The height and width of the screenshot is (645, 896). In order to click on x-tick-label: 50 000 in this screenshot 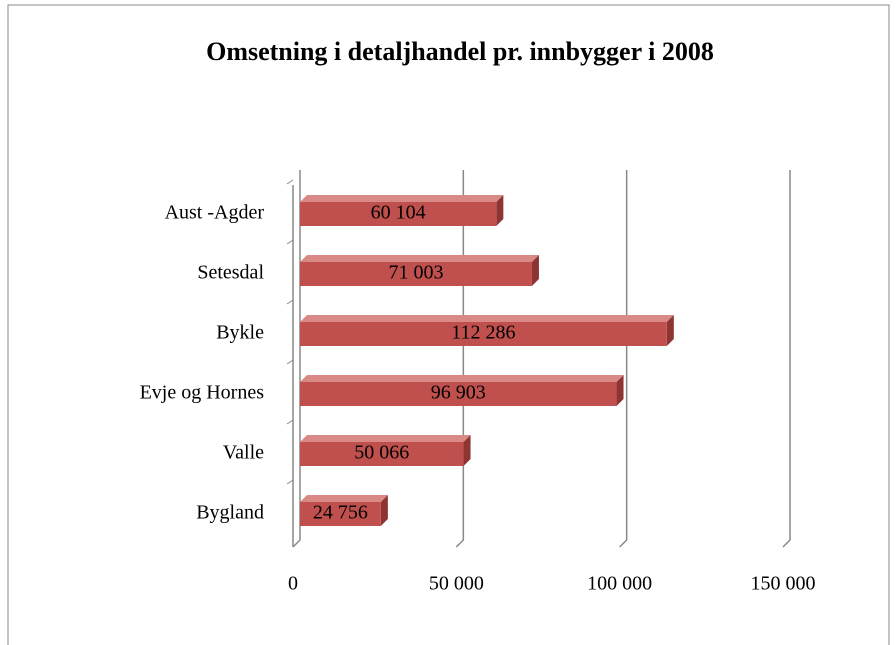, I will do `click(456, 584)`.